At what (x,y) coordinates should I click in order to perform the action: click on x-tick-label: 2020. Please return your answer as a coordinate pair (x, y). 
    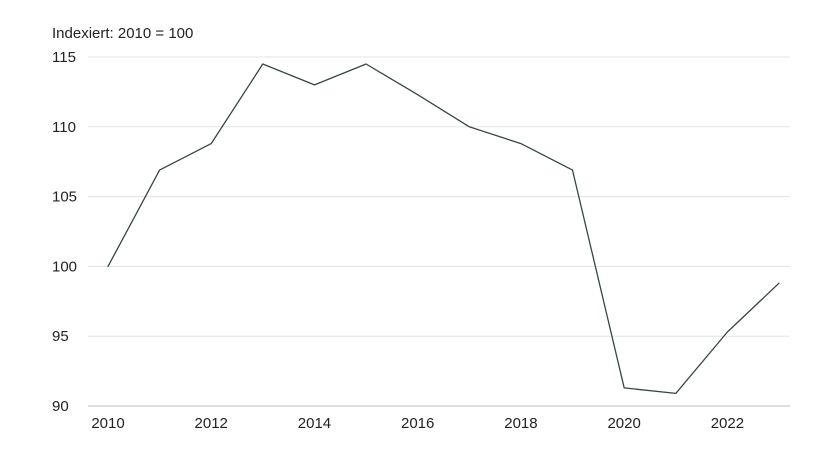
    Looking at the image, I should click on (623, 423).